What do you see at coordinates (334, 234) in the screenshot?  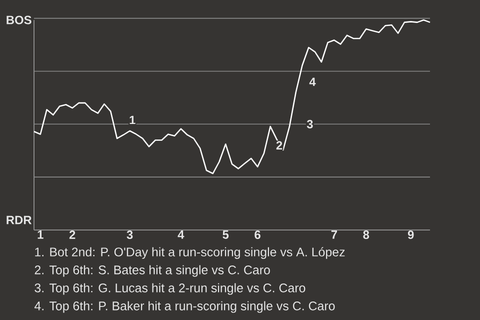 I see `x-tick-label: 7` at bounding box center [334, 234].